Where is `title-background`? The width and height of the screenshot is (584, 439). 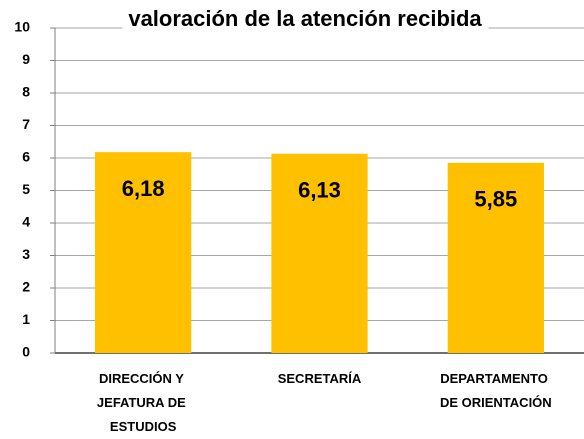 title-background is located at coordinates (305, 18).